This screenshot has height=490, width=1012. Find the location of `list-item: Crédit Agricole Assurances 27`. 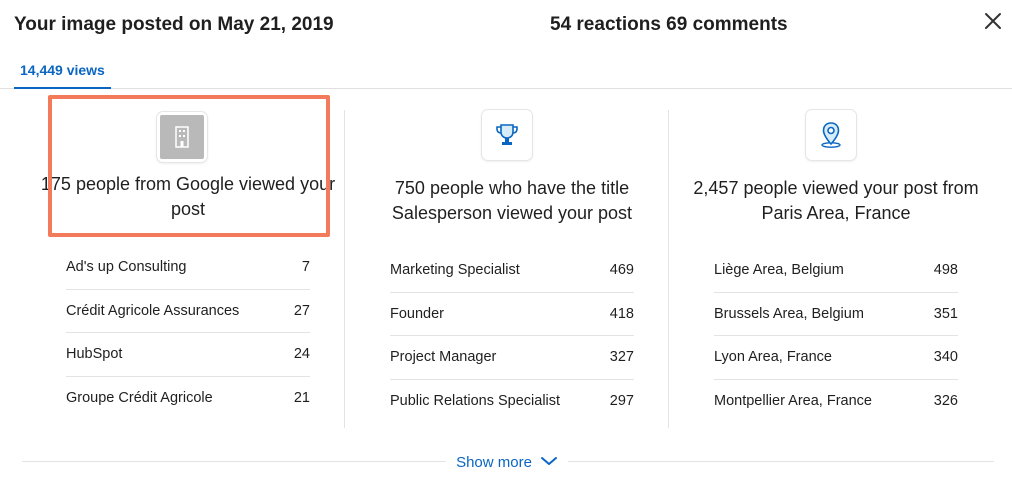

list-item: Crédit Agricole Assurances 27 is located at coordinates (188, 311).